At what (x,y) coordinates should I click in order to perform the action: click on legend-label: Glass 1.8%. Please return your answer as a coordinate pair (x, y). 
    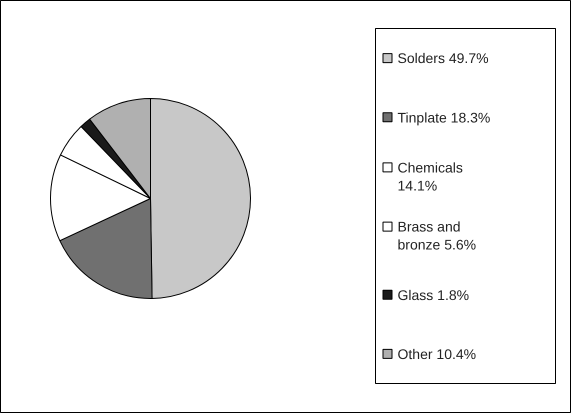
    Looking at the image, I should click on (434, 294).